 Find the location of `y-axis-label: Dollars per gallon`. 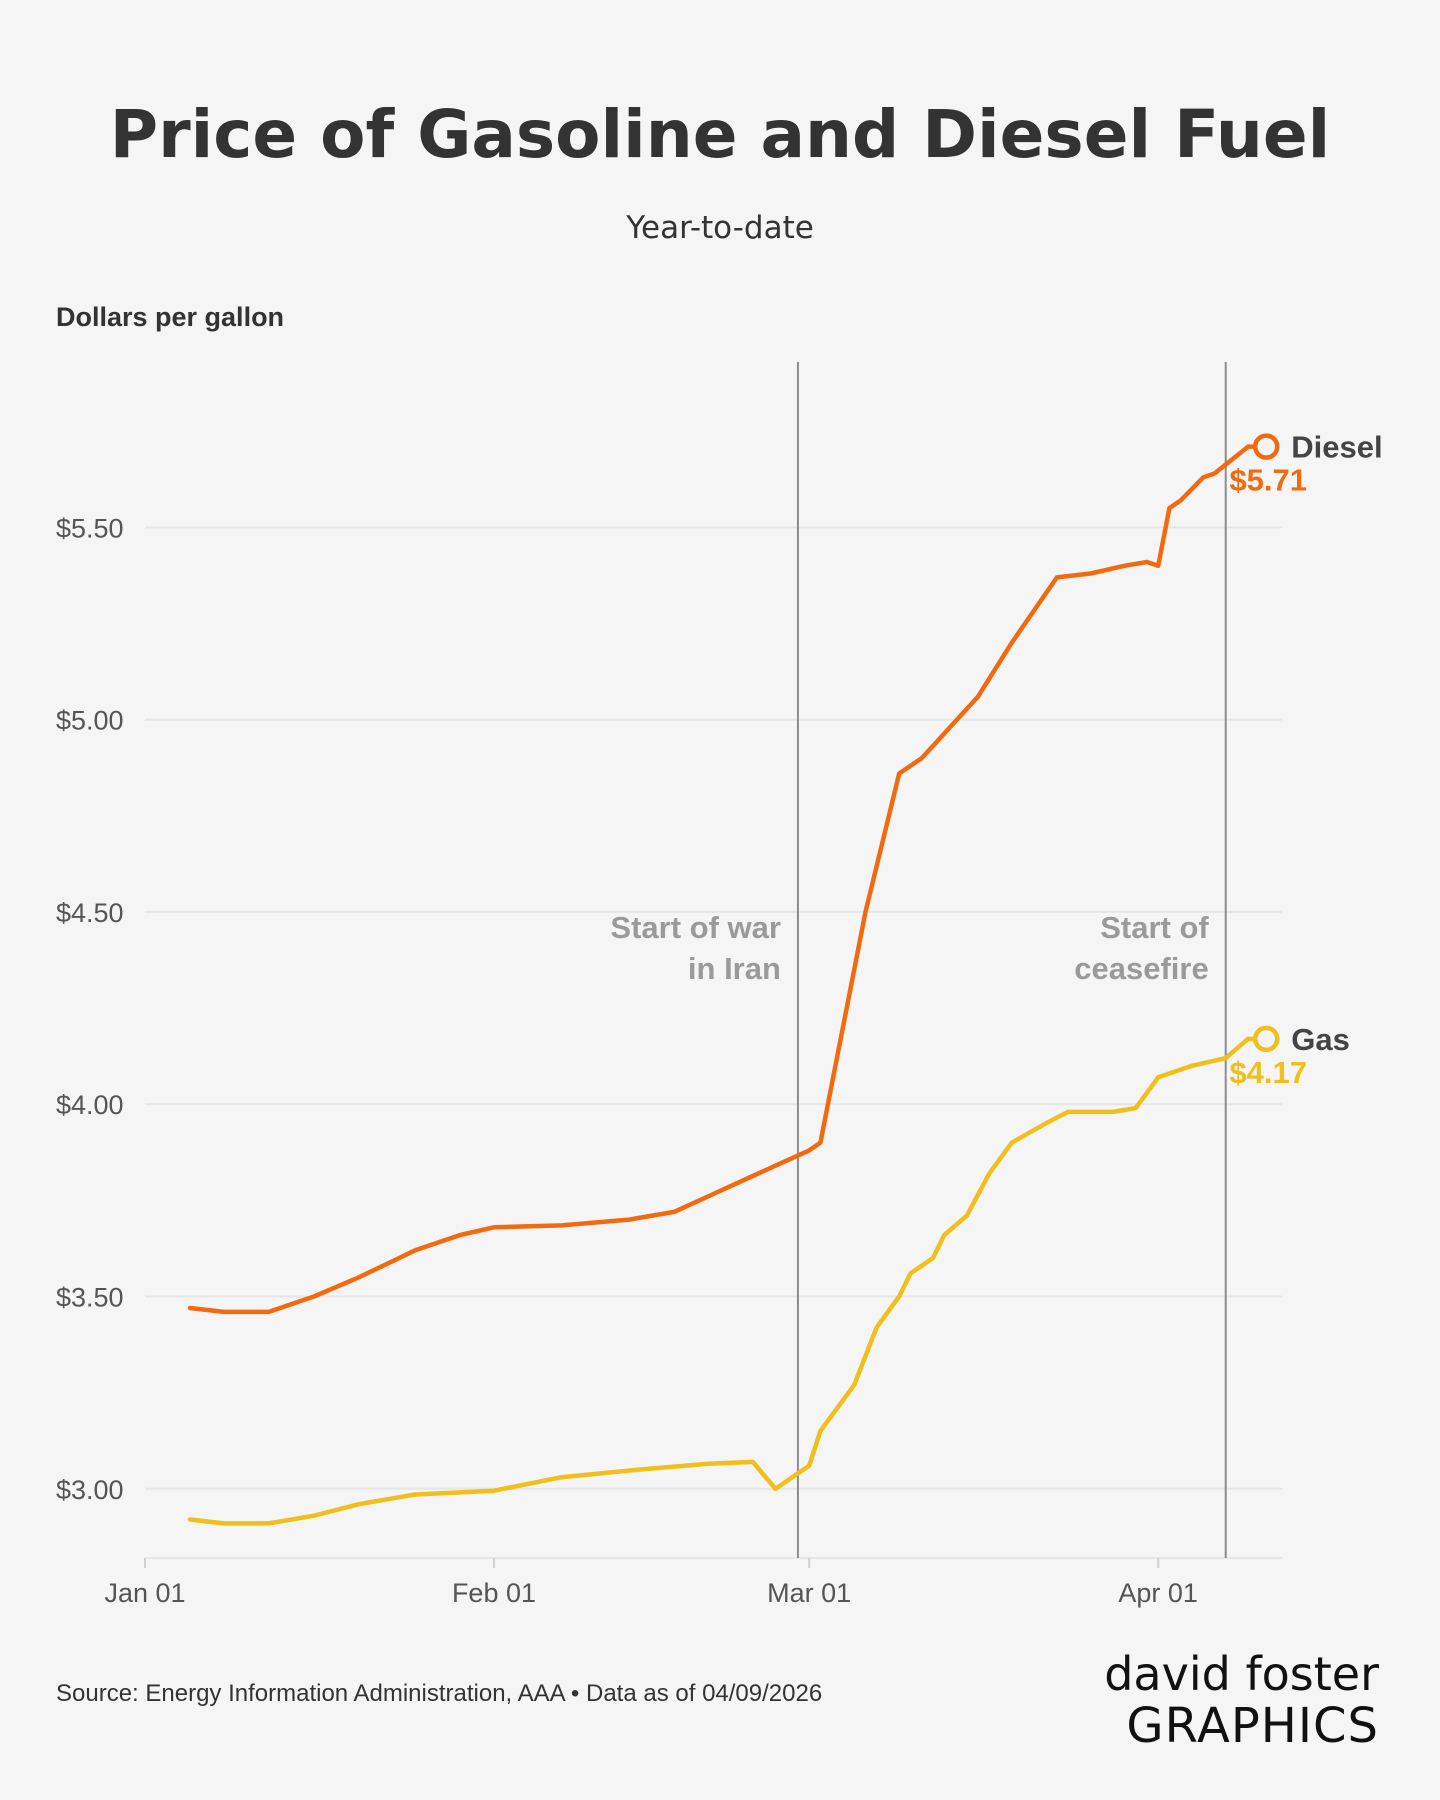

y-axis-label: Dollars per gallon is located at coordinates (170, 317).